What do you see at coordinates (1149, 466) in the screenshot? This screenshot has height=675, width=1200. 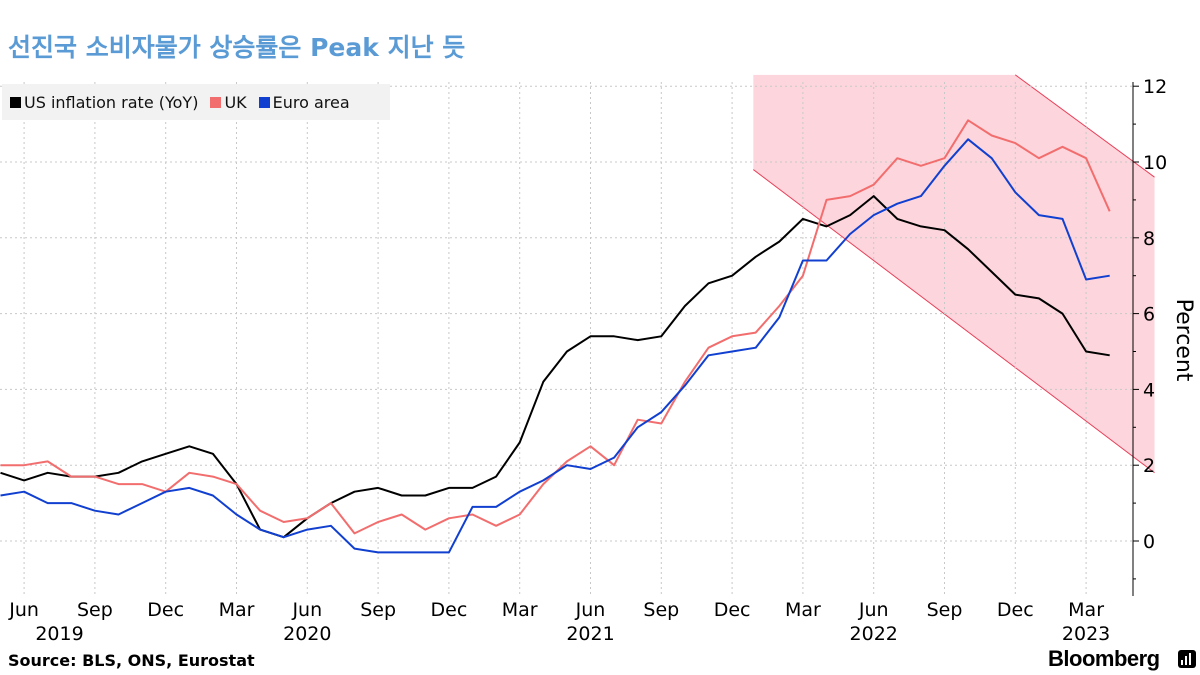 I see `y-tick-label: 2` at bounding box center [1149, 466].